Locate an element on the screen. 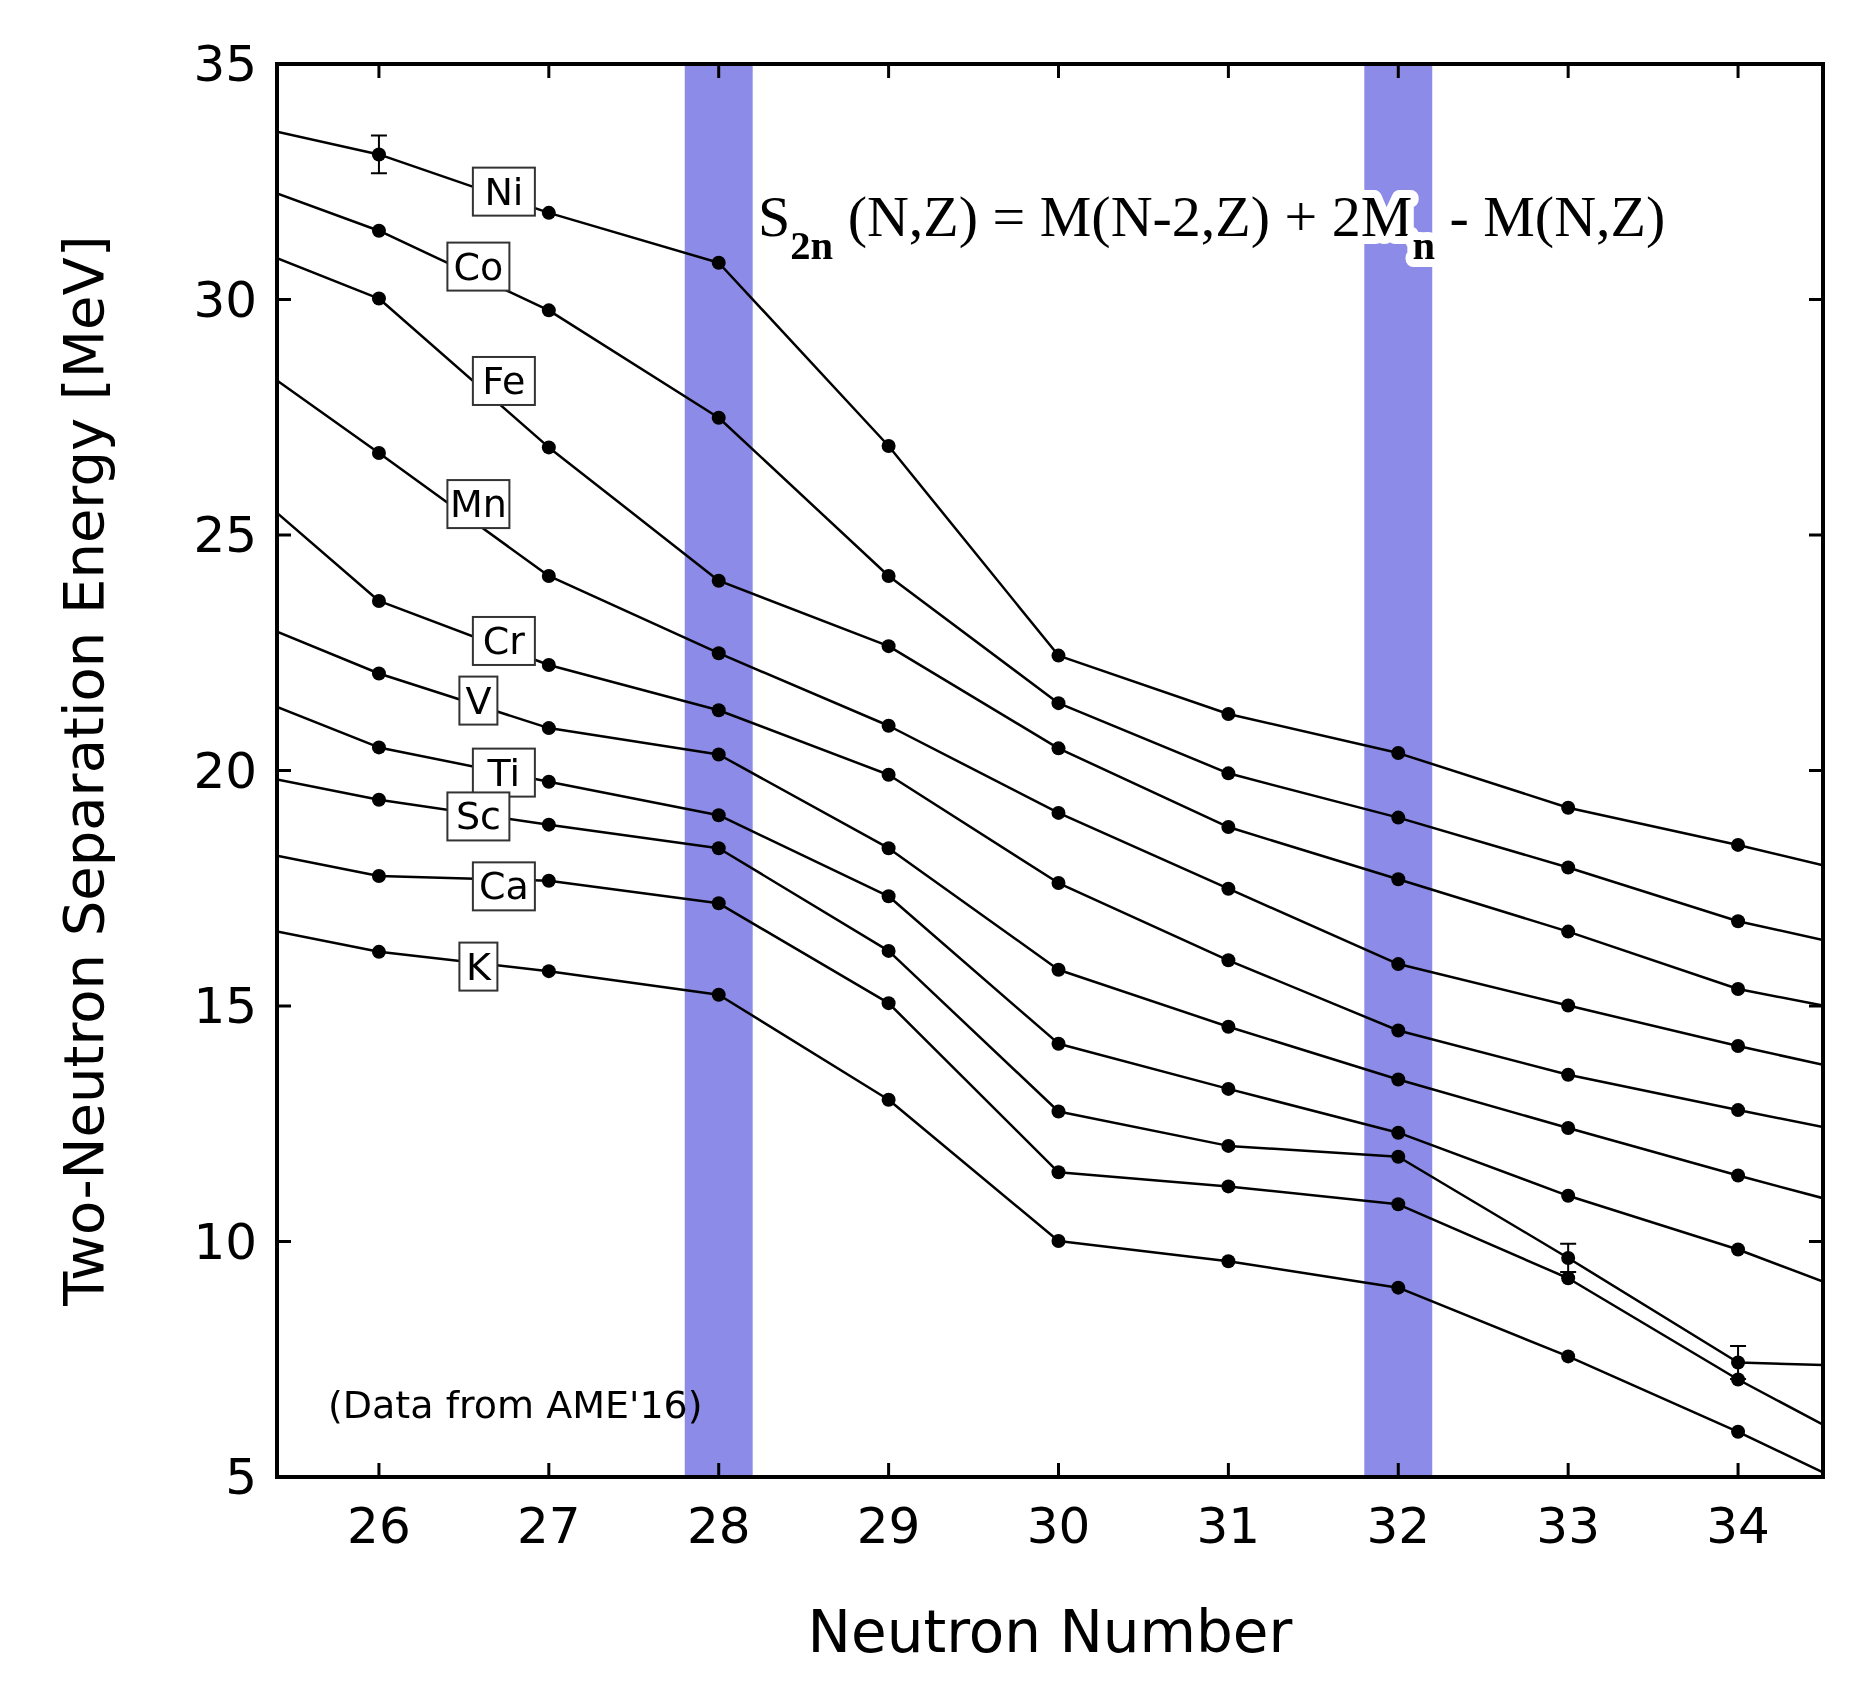 This screenshot has width=1866, height=1696. x-tick-label: 33 is located at coordinates (1568, 1526).